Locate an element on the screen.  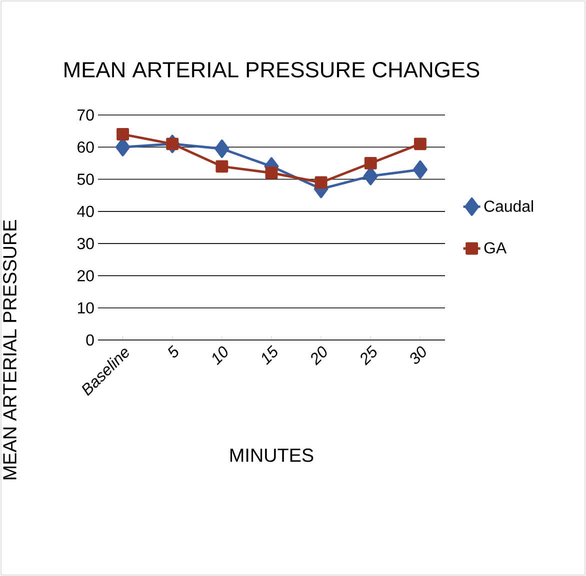
y-tick-label: 10 is located at coordinates (86, 308).